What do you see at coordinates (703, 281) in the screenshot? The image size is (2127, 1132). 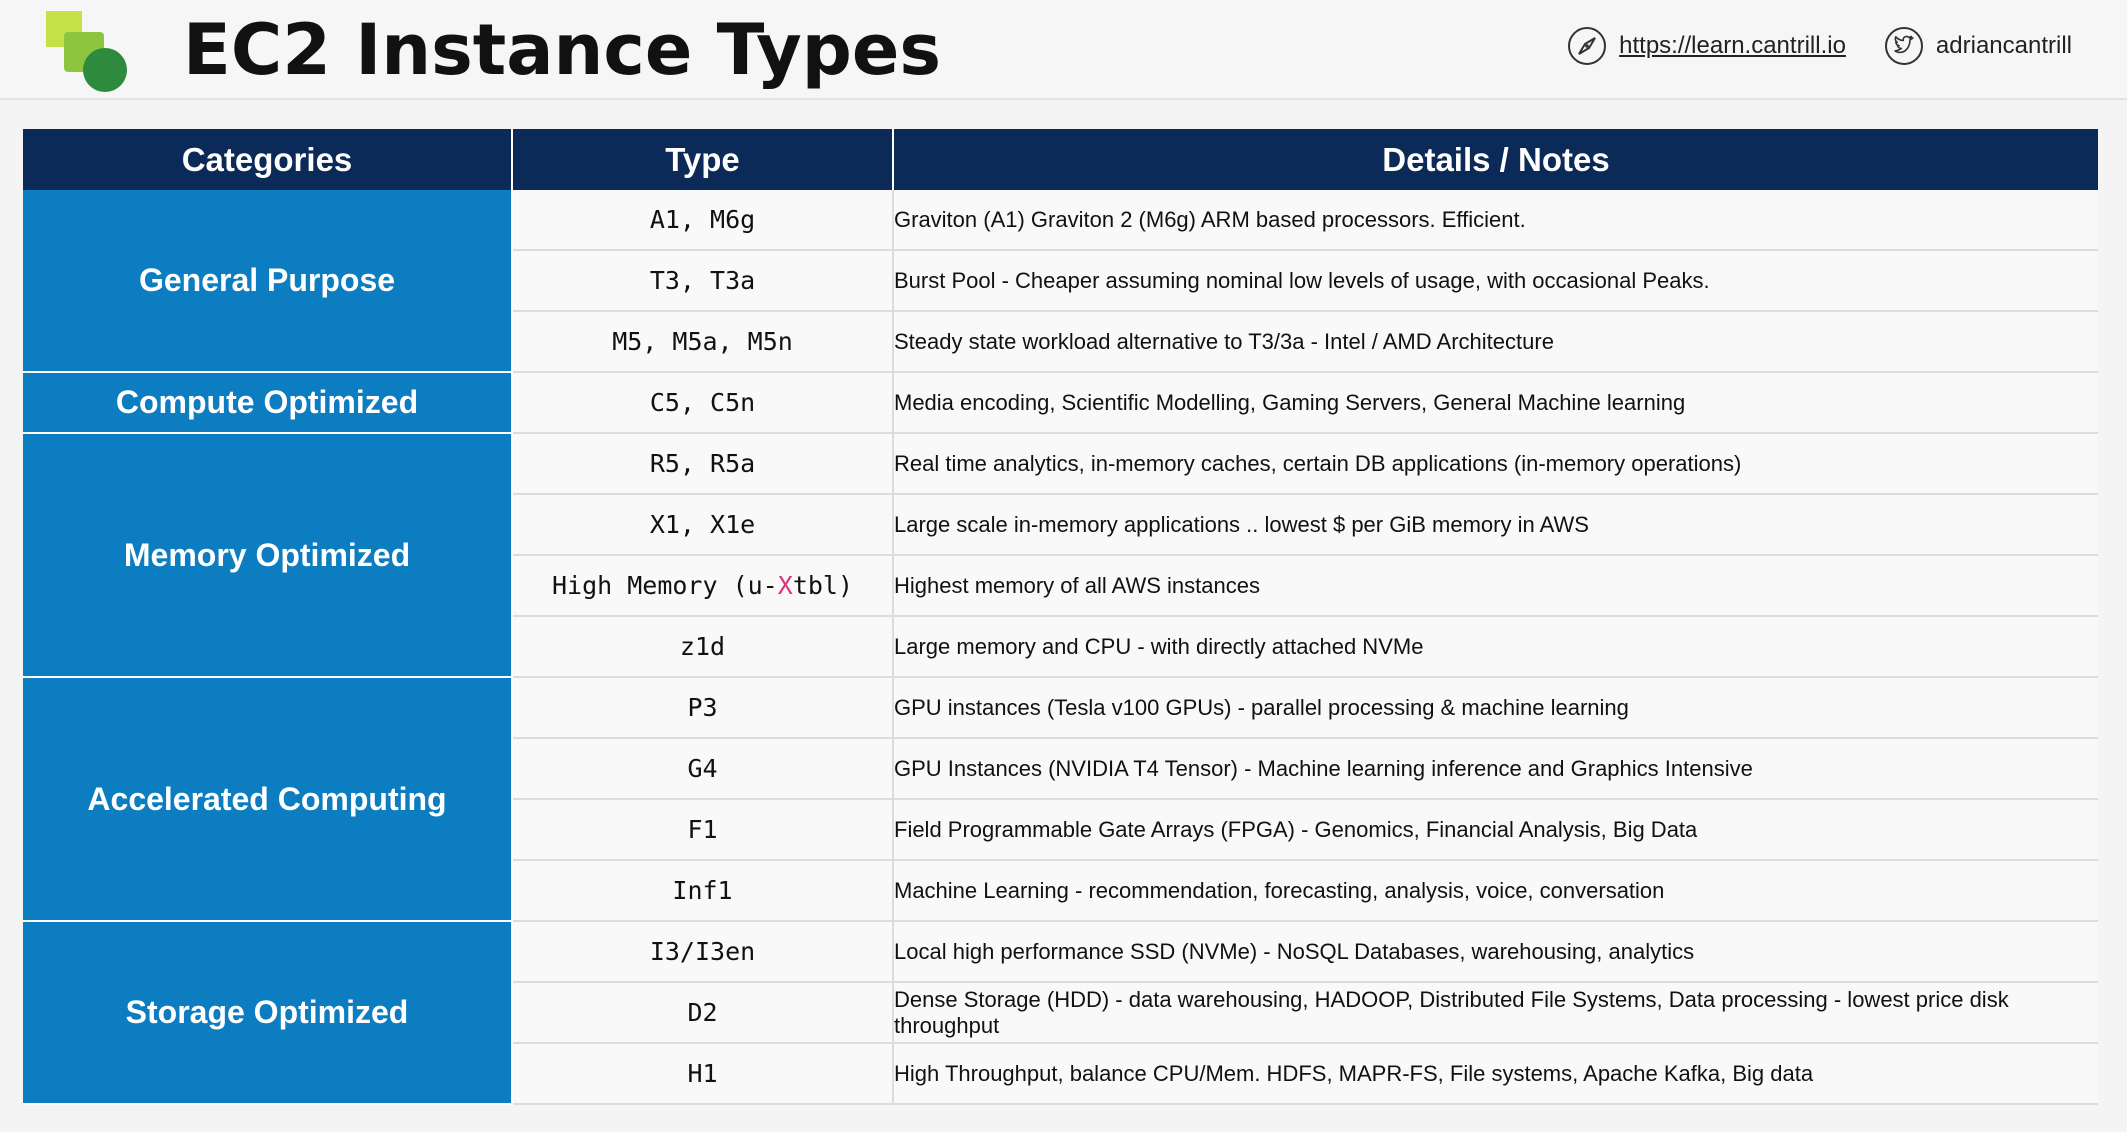 I see `type-cell: T3, T3a` at bounding box center [703, 281].